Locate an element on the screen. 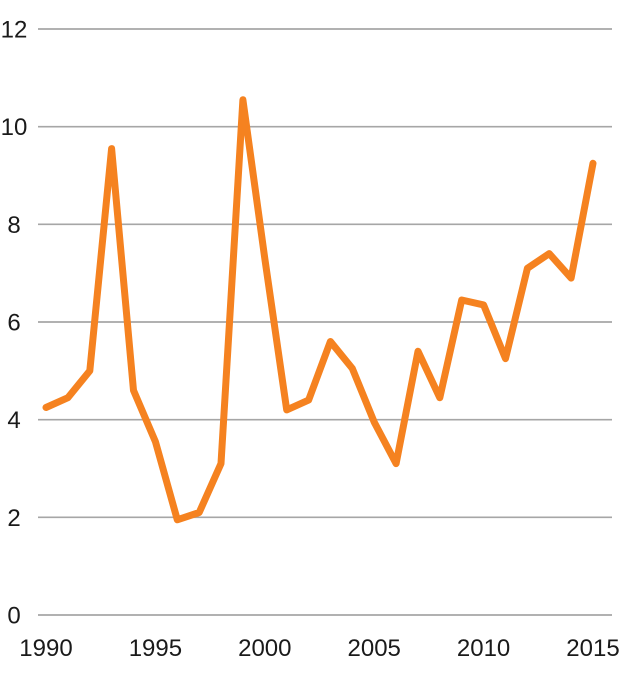 The image size is (620, 678). y-axis-tick-label: 0 is located at coordinates (13, 616).